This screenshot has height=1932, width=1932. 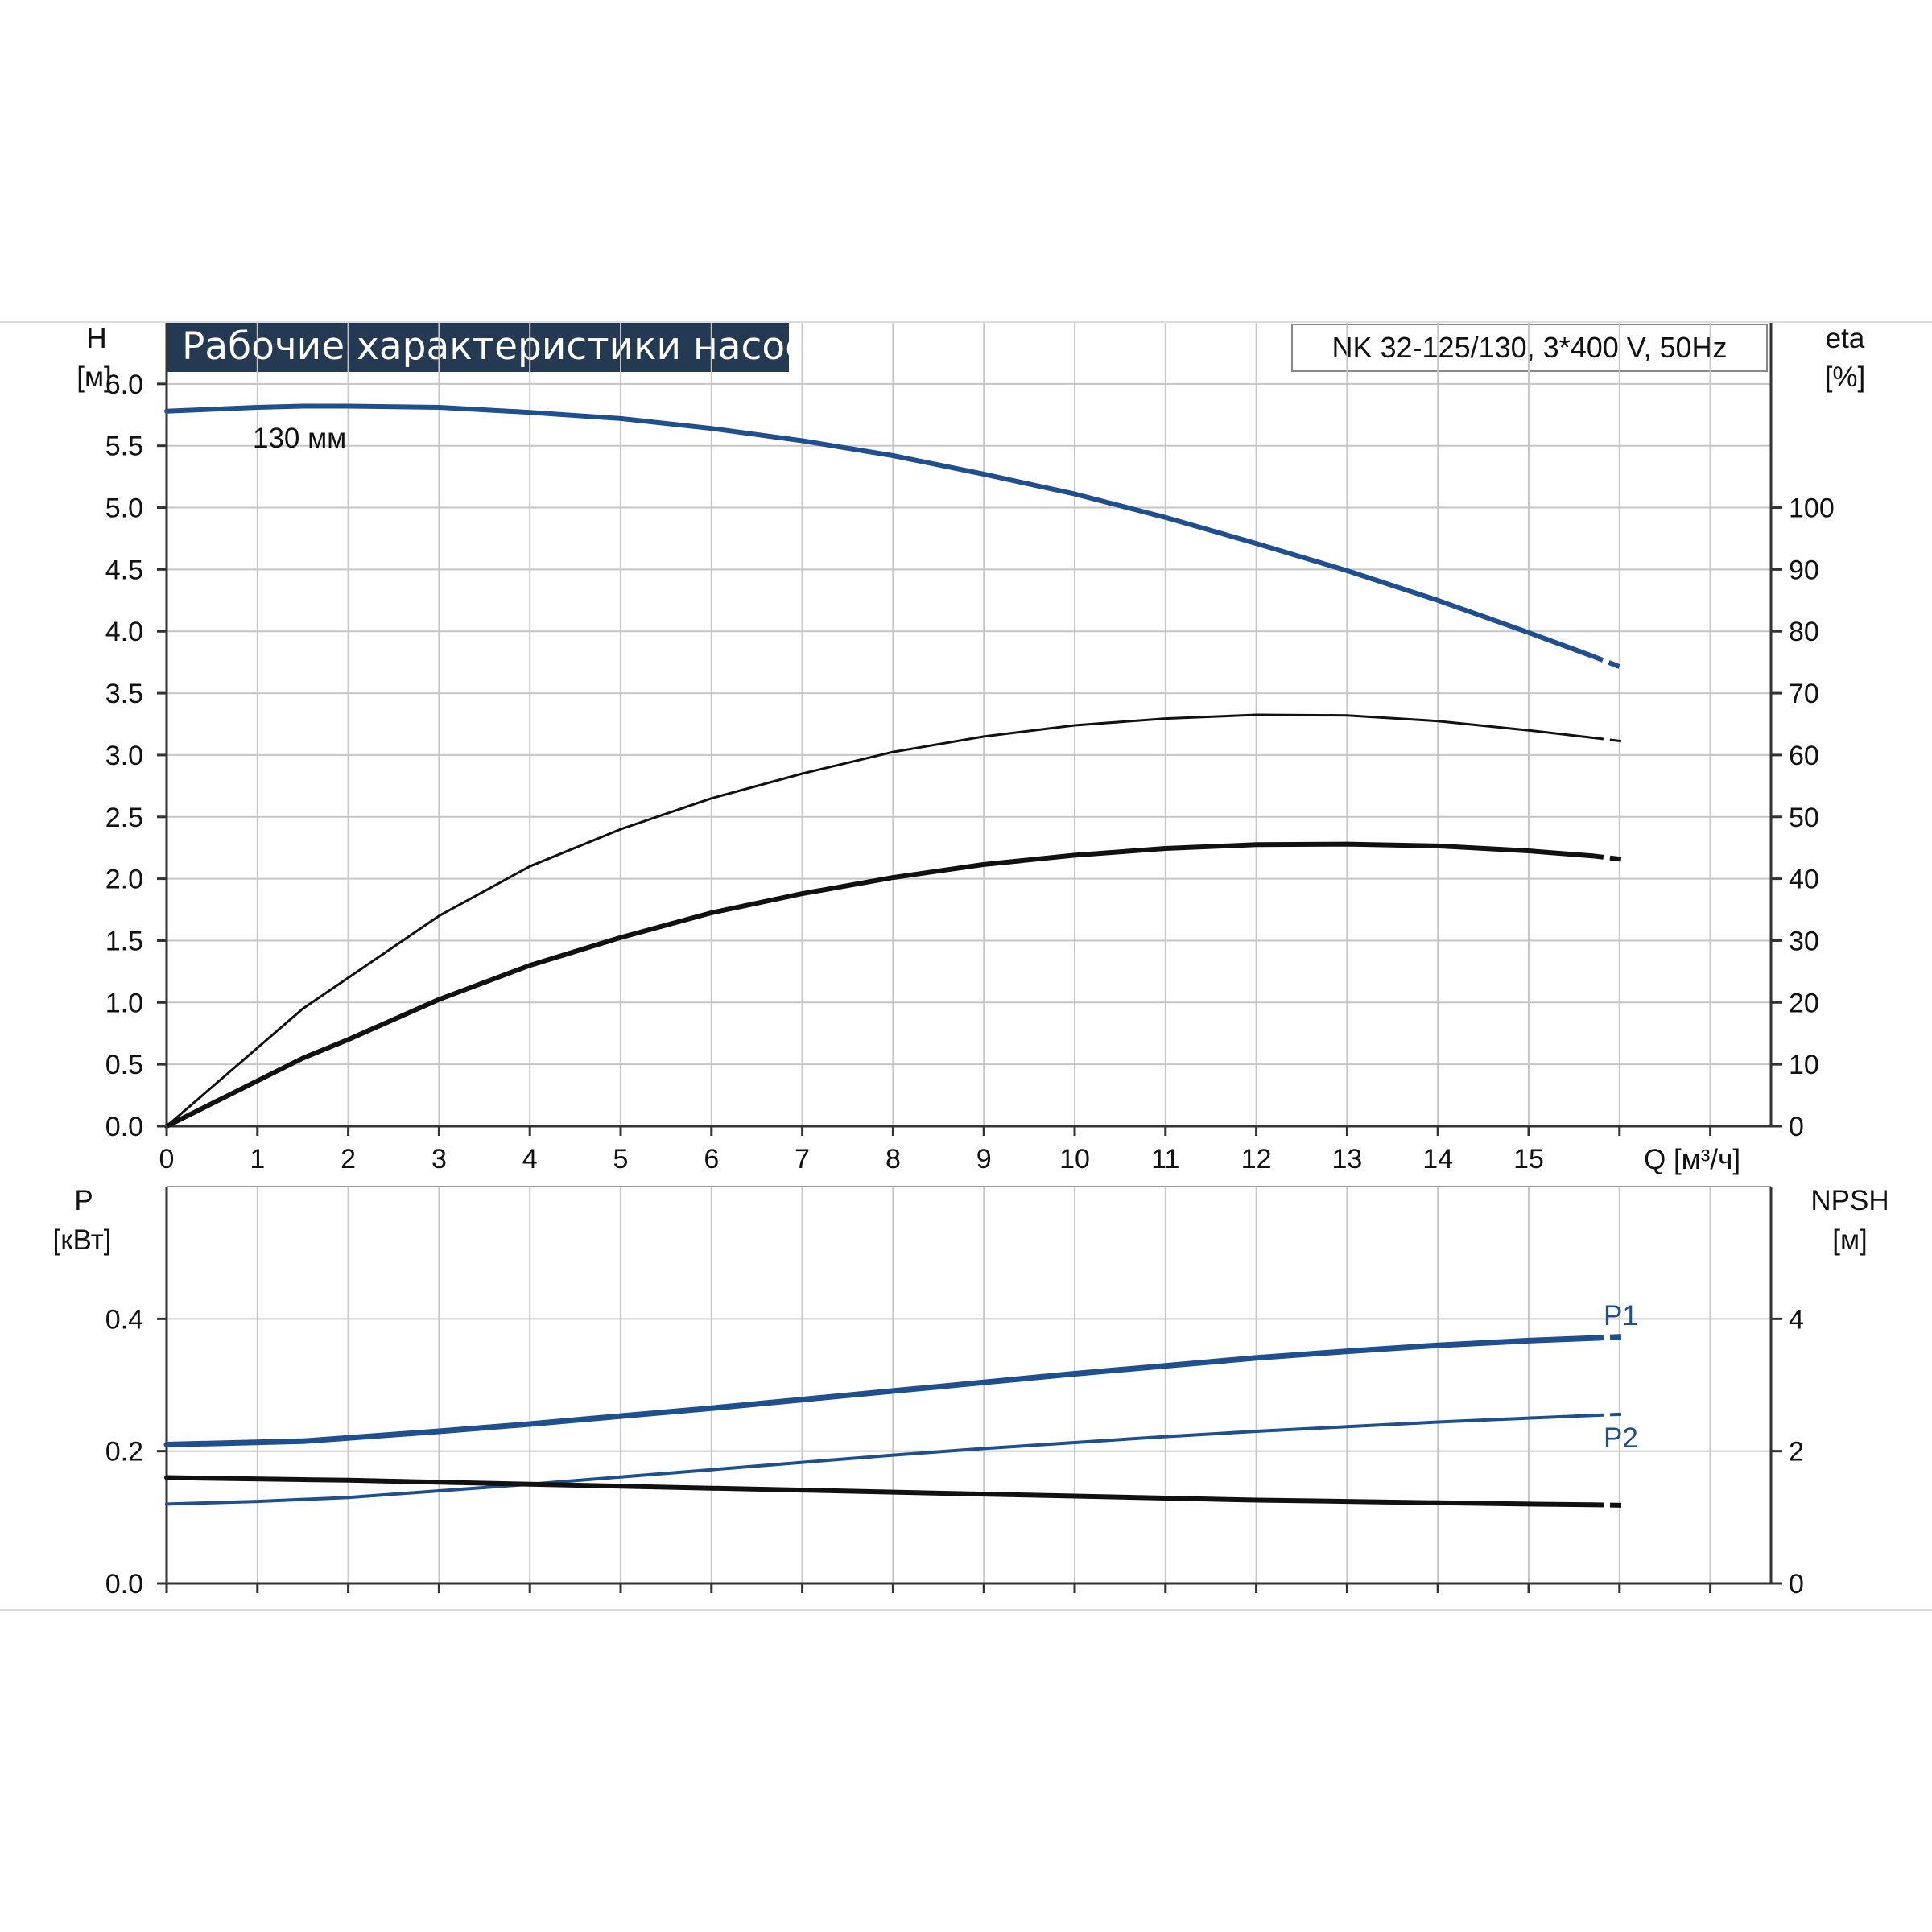 What do you see at coordinates (1804, 694) in the screenshot?
I see `right-tick-label: 70` at bounding box center [1804, 694].